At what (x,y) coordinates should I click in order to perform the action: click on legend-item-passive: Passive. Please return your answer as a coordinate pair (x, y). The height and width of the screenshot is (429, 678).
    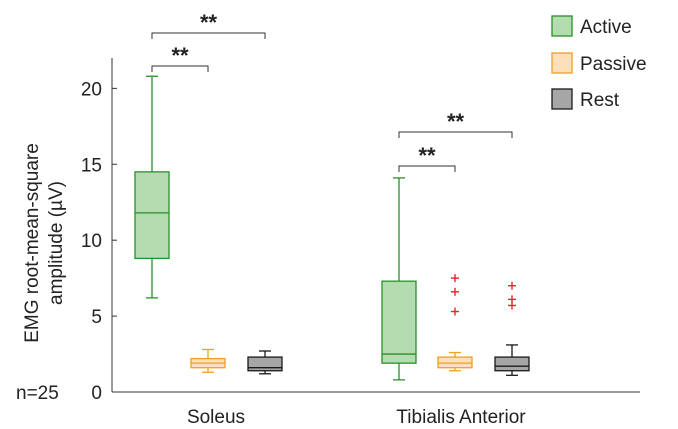
    Looking at the image, I should click on (599, 63).